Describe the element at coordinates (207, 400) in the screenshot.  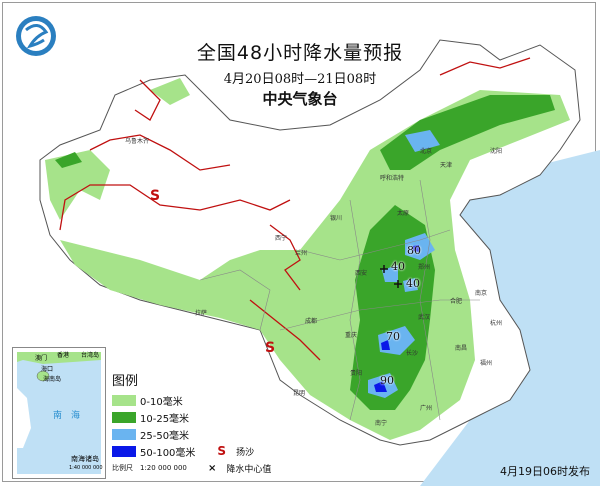
I see `legend-item: 0-10毫米` at that location.